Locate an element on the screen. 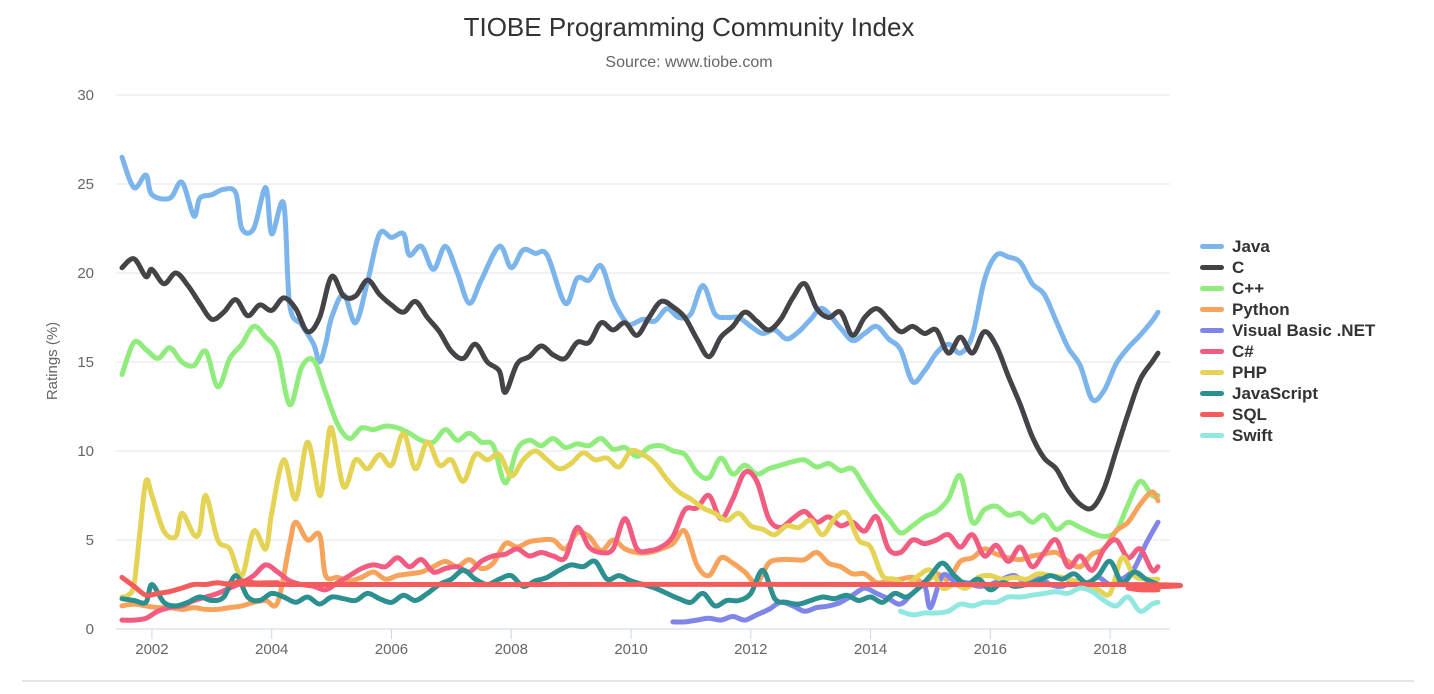 This screenshot has width=1434, height=694. y-tick-label: 15 is located at coordinates (85, 362).